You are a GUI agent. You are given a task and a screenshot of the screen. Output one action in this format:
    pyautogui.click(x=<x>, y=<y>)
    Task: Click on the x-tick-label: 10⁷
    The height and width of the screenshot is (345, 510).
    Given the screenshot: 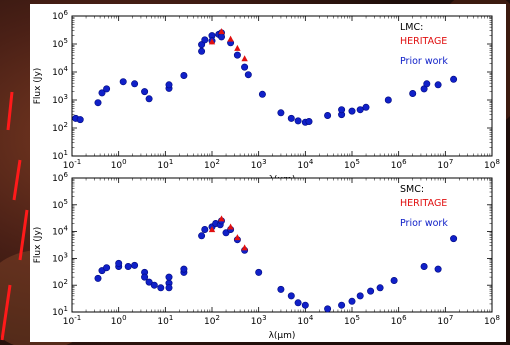 What is the action you would take?
    pyautogui.click(x=445, y=164)
    